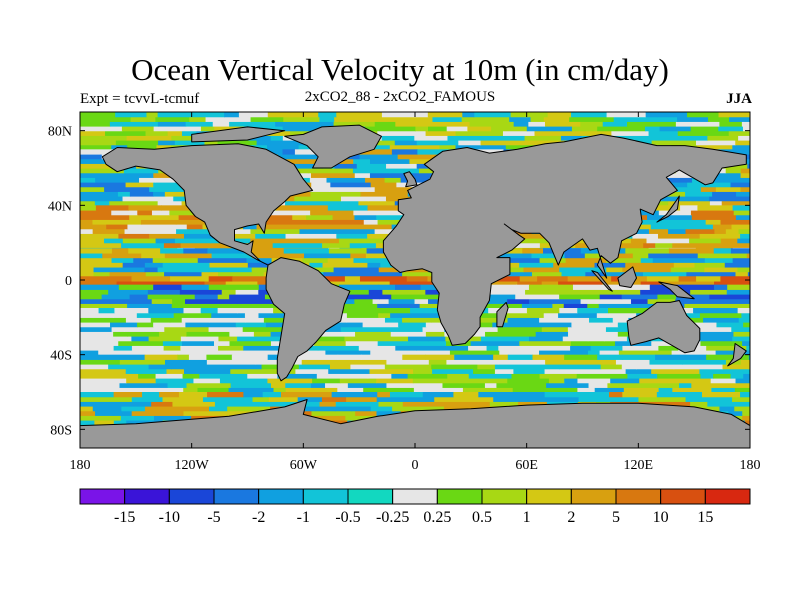  Describe the element at coordinates (668, 209) in the screenshot. I see `land-japan` at that location.